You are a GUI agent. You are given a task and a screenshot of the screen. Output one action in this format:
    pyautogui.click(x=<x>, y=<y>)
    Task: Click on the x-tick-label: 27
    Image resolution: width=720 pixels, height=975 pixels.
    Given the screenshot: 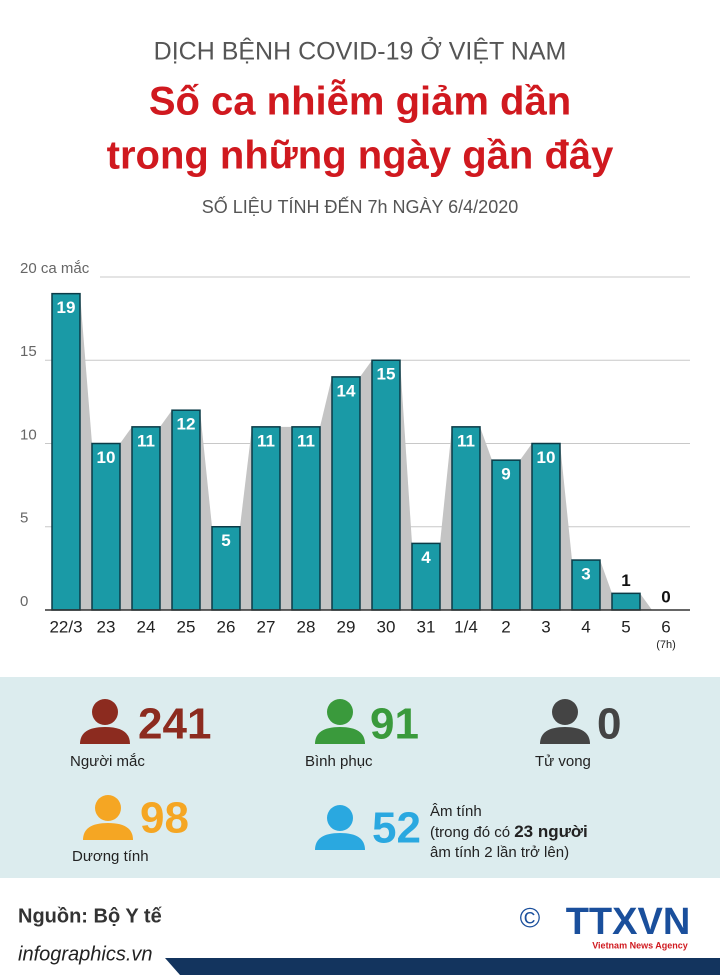 What is the action you would take?
    pyautogui.click(x=266, y=626)
    